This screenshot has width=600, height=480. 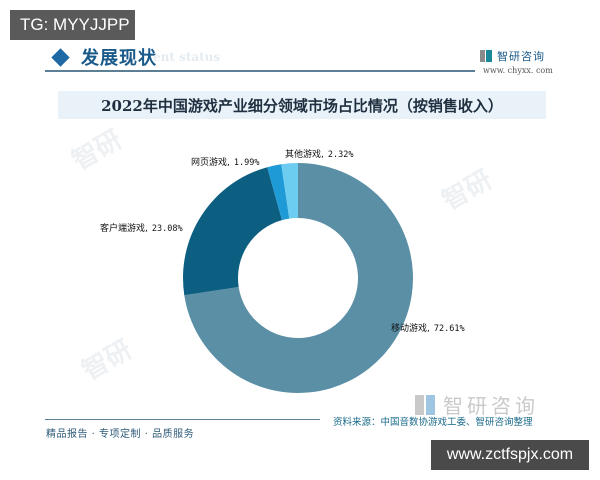 I want to click on footer-brand: 智研咨询, so click(x=477, y=404).